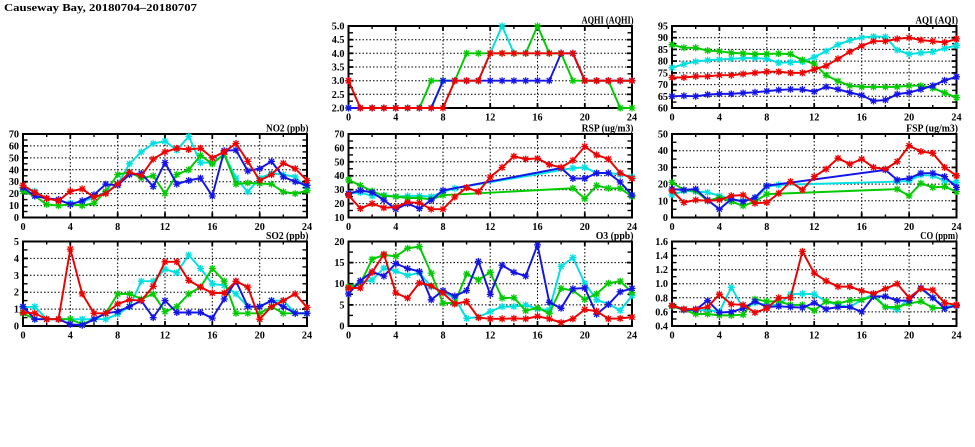 The width and height of the screenshot is (975, 447). What do you see at coordinates (663, 27) in the screenshot?
I see `svg-text: 95` at bounding box center [663, 27].